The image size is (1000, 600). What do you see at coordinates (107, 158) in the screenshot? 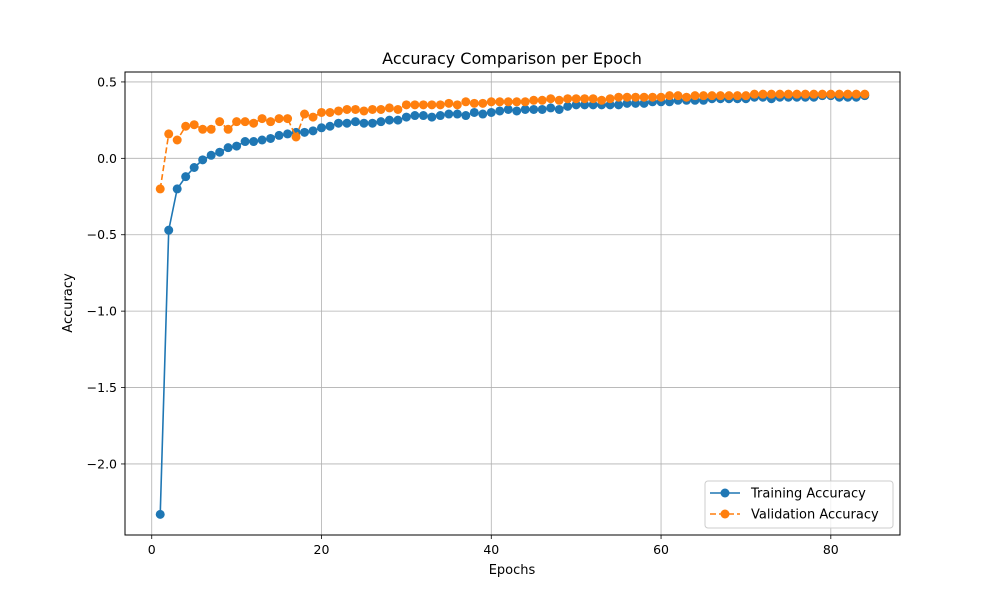
I see `y-tick-label: 0.0` at bounding box center [107, 158].